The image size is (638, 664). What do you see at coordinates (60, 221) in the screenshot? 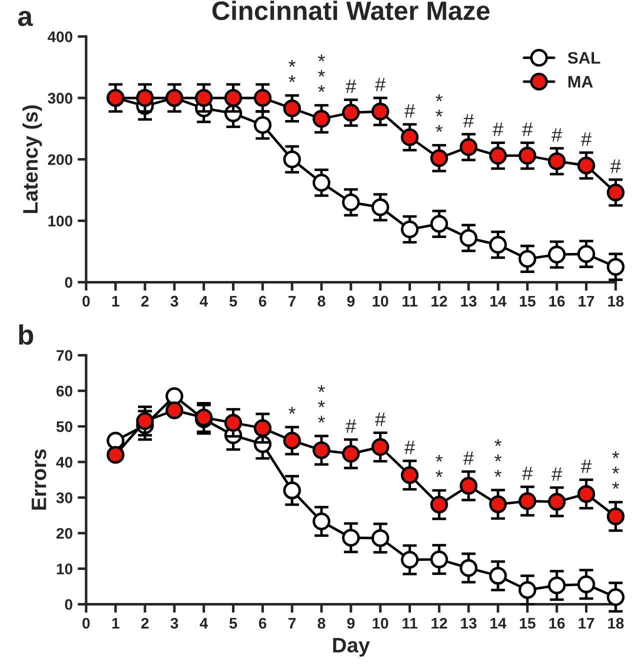
I see `y-tick-label: 100` at bounding box center [60, 221].